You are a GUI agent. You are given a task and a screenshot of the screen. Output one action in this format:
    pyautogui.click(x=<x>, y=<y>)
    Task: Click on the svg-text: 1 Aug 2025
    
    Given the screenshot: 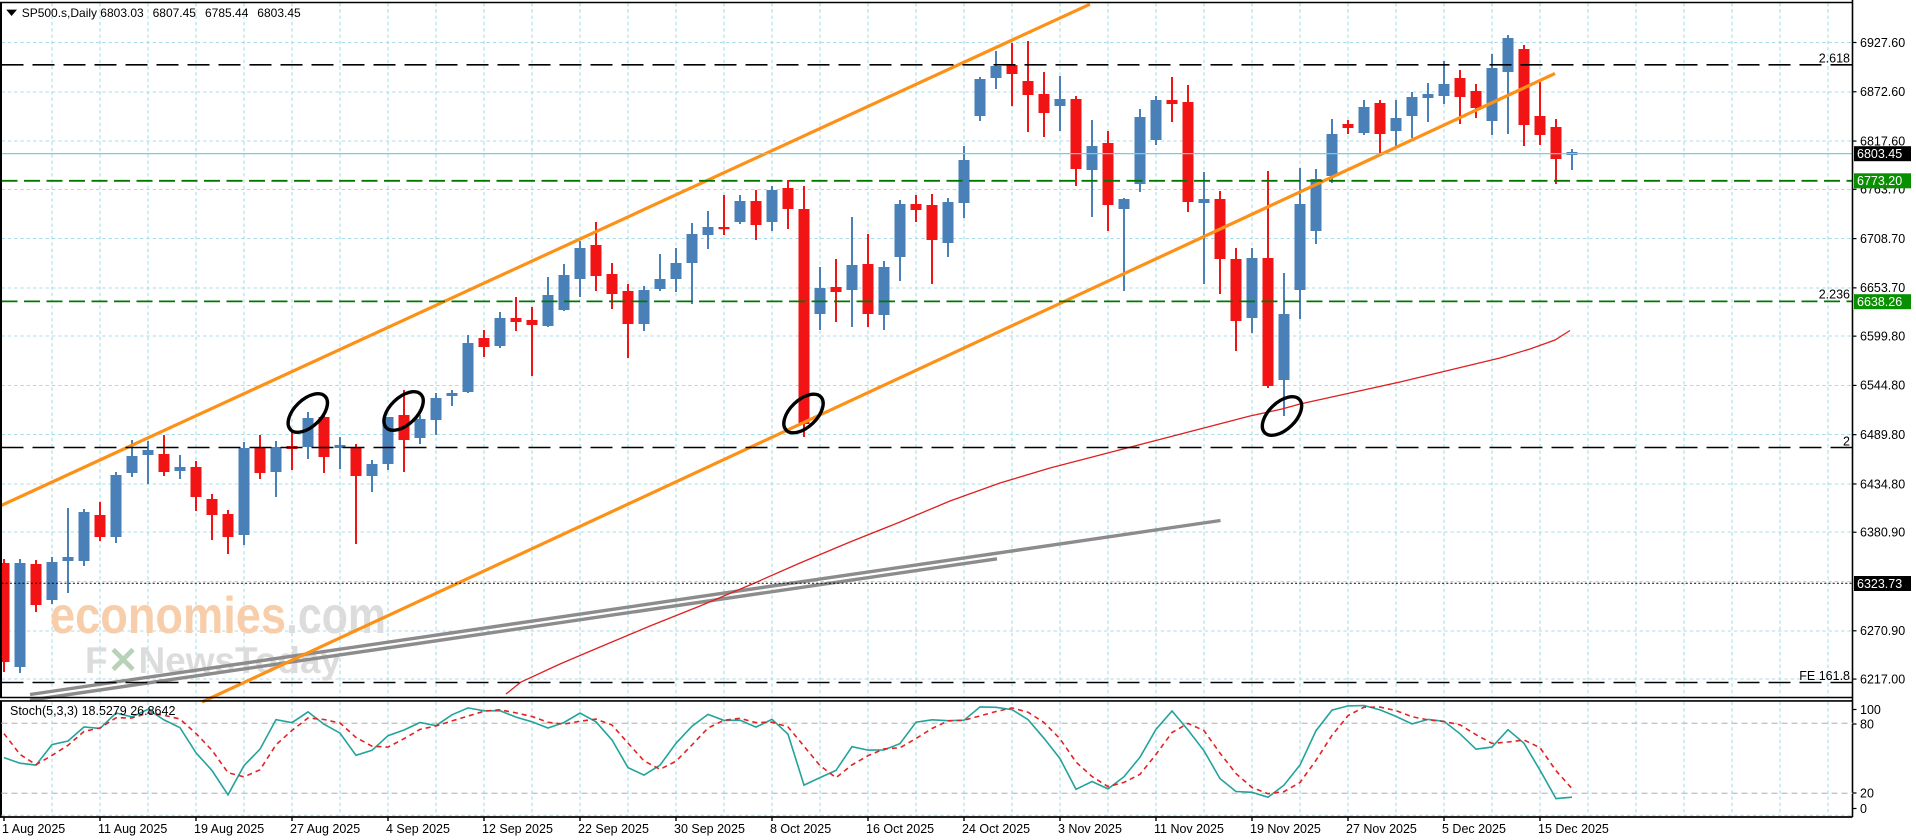 What is the action you would take?
    pyautogui.click(x=33, y=829)
    